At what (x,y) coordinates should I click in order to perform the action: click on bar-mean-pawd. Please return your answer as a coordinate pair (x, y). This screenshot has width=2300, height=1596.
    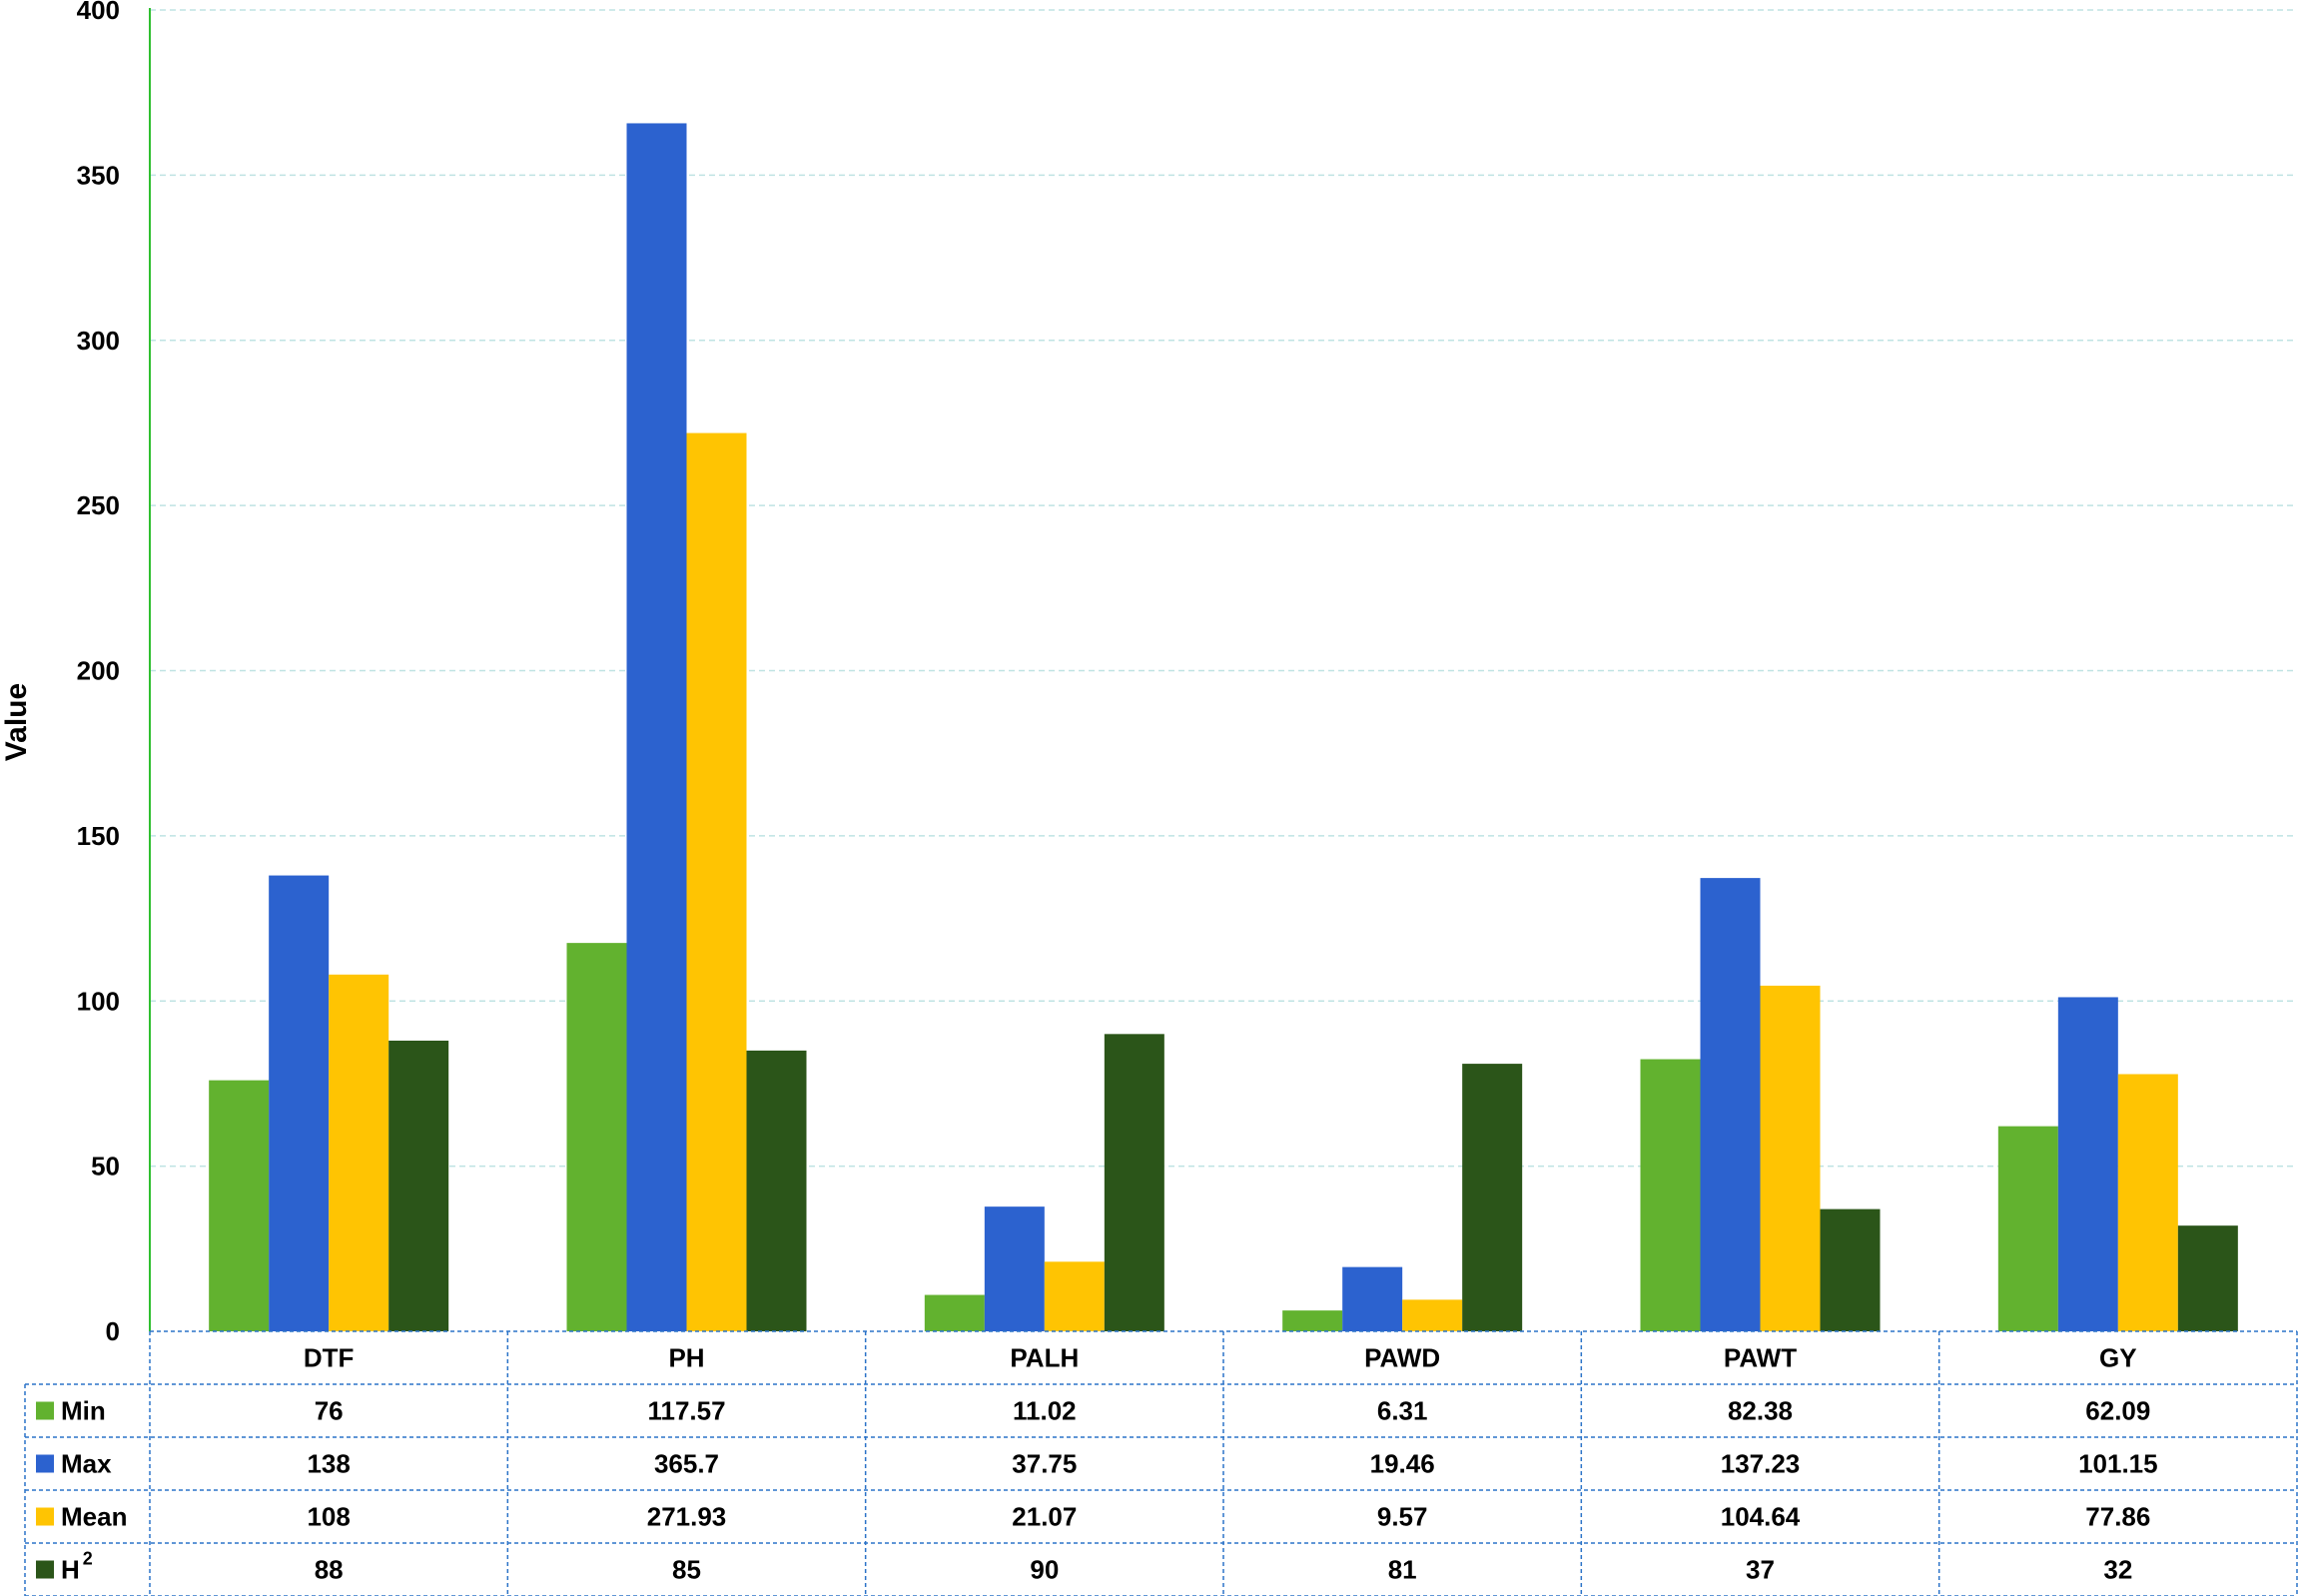
    Looking at the image, I should click on (1432, 1315).